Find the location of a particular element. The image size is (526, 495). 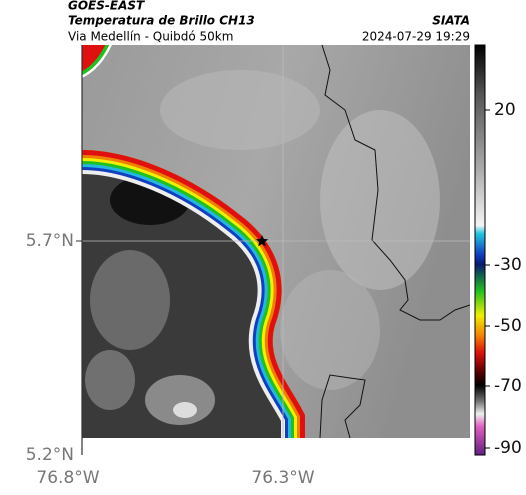

colorbar-ticks is located at coordinates (487, 279).